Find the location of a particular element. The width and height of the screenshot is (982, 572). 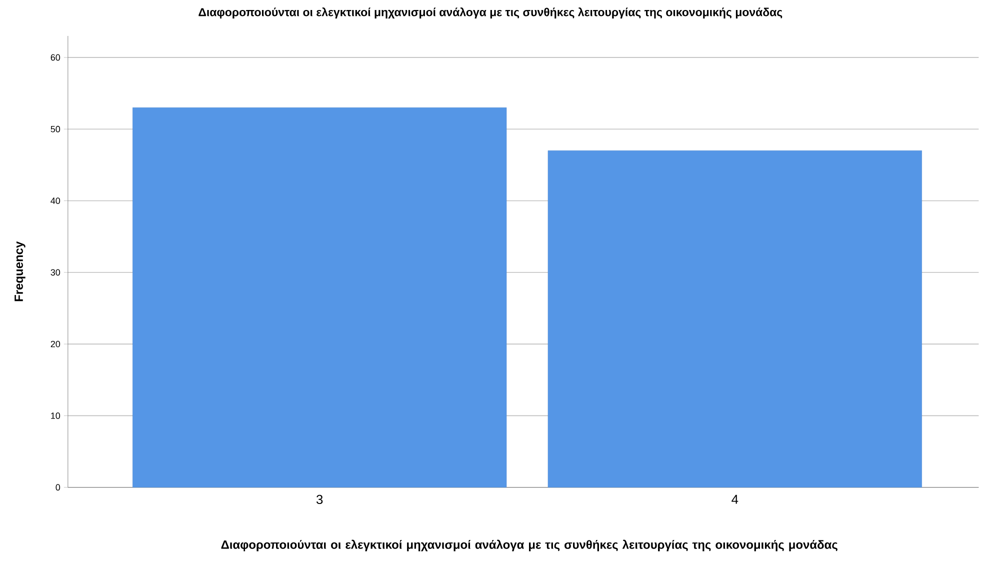

x-tick-label: 4 is located at coordinates (735, 499).